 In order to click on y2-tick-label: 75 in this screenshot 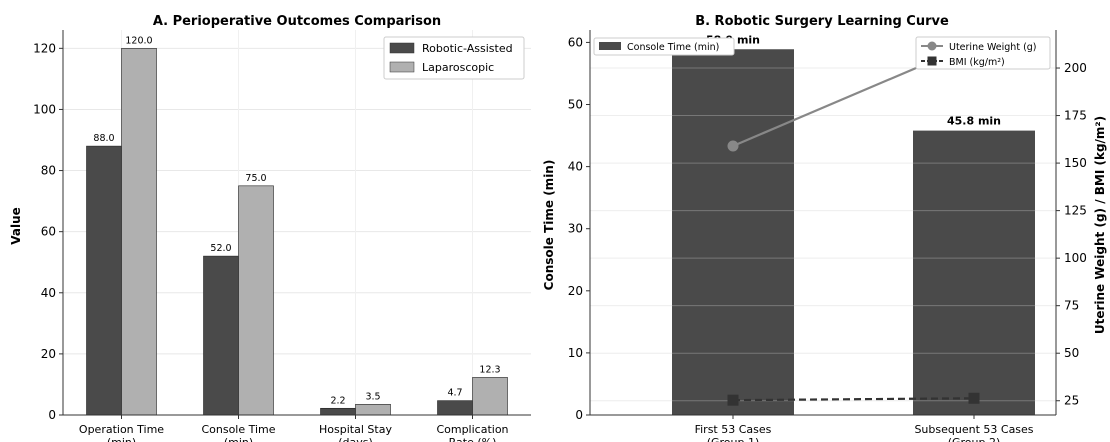, I will do `click(1071, 306)`.